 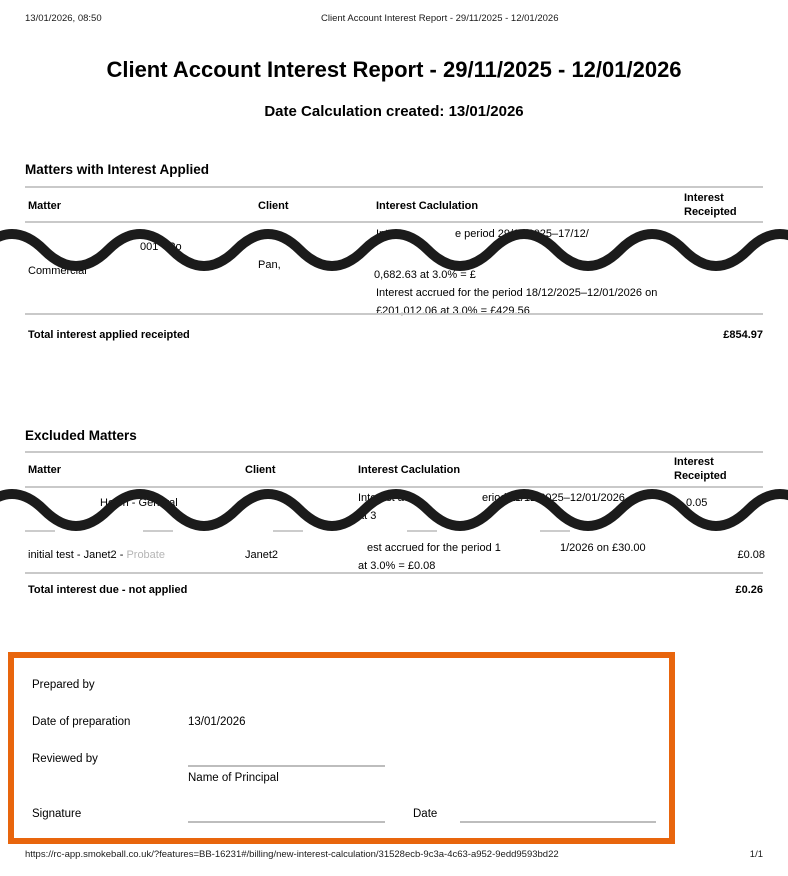 I want to click on applied-total-value: £854.97, so click(x=743, y=335).